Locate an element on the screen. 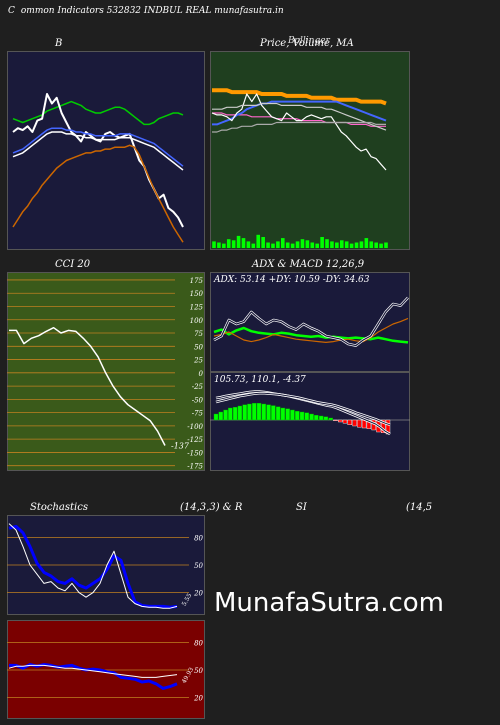  bollinger-chart is located at coordinates (98, 168).